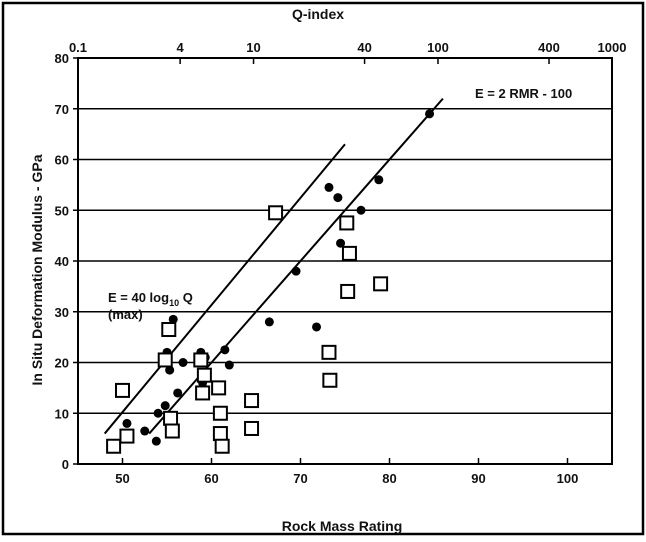  I want to click on x-axis-title: Rock Mass Rating, so click(342, 526).